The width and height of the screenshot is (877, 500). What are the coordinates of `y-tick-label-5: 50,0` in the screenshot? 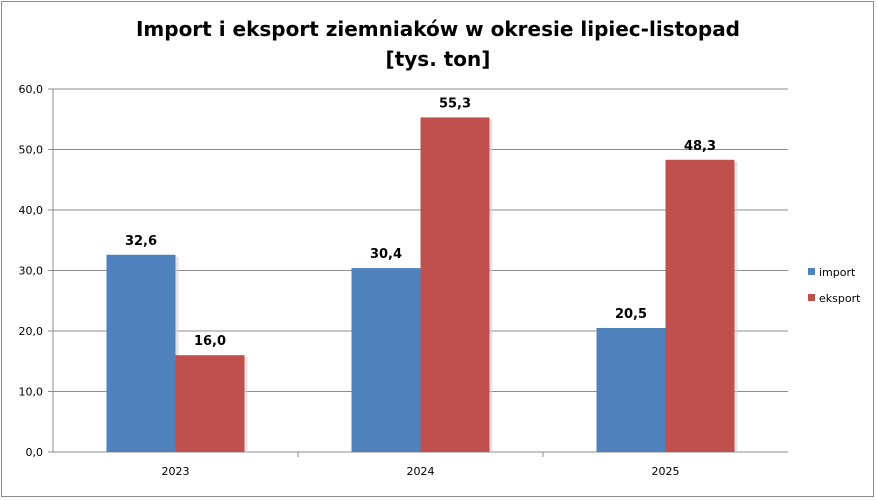 It's located at (31, 150).